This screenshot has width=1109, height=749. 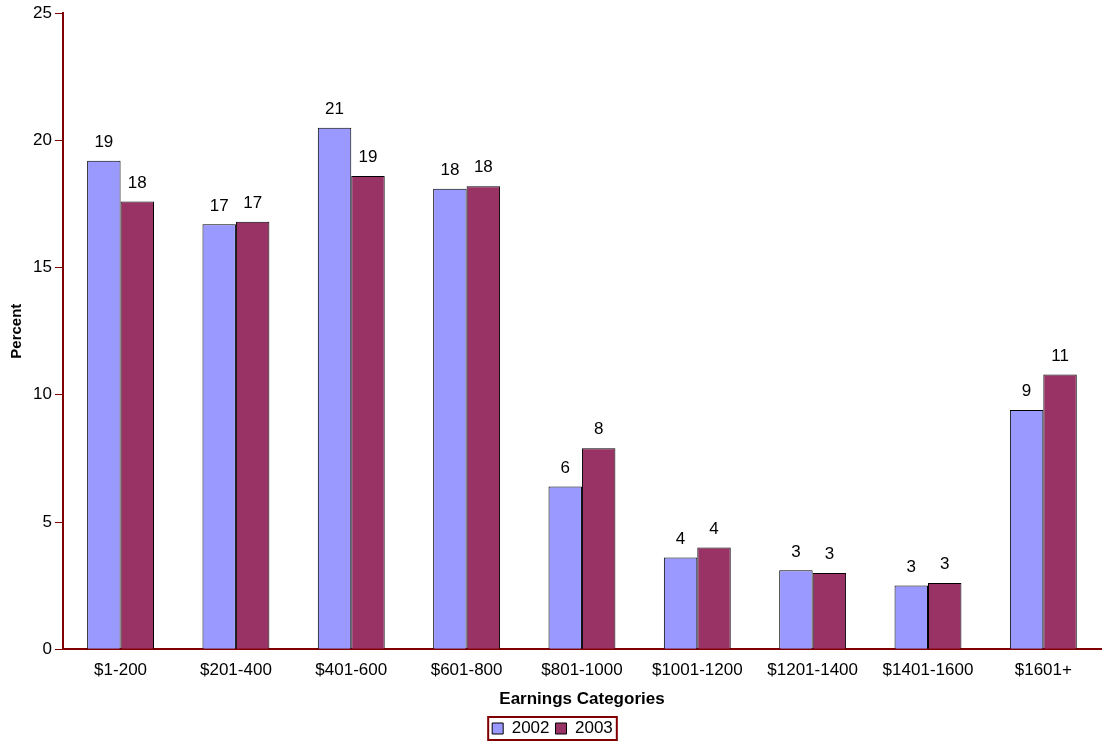 I want to click on y-tick-label: 25, so click(x=42, y=12).